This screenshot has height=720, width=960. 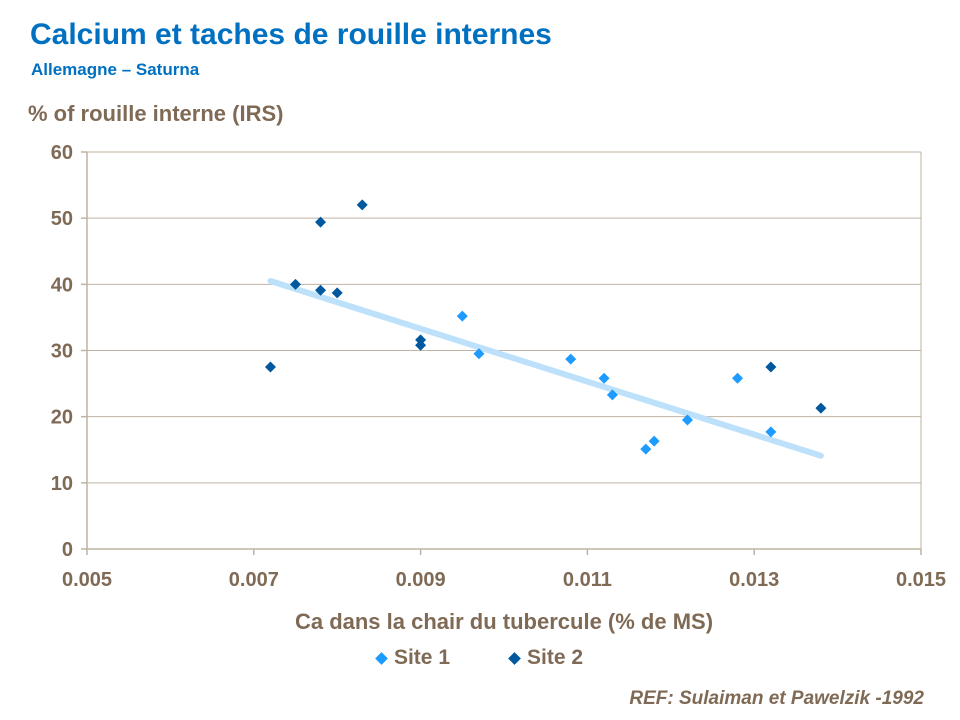 What do you see at coordinates (62, 219) in the screenshot?
I see `y-tick-label: 50` at bounding box center [62, 219].